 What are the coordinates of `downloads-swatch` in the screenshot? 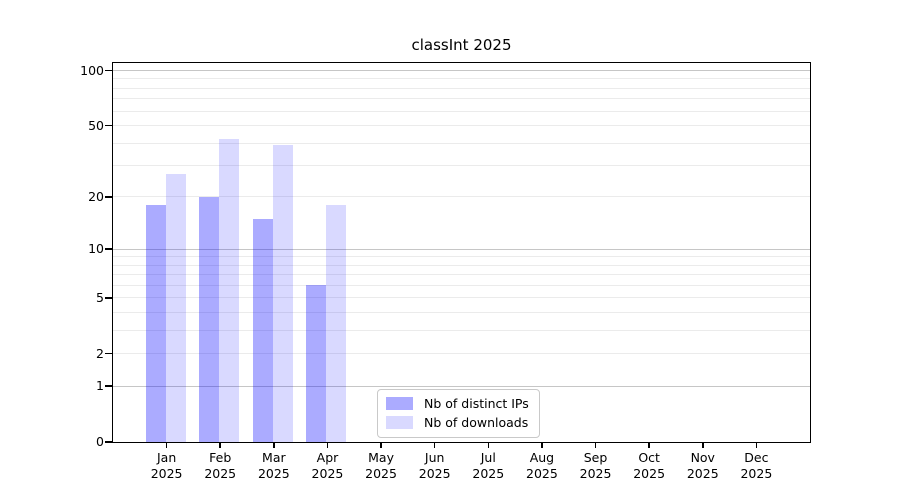 It's located at (399, 422).